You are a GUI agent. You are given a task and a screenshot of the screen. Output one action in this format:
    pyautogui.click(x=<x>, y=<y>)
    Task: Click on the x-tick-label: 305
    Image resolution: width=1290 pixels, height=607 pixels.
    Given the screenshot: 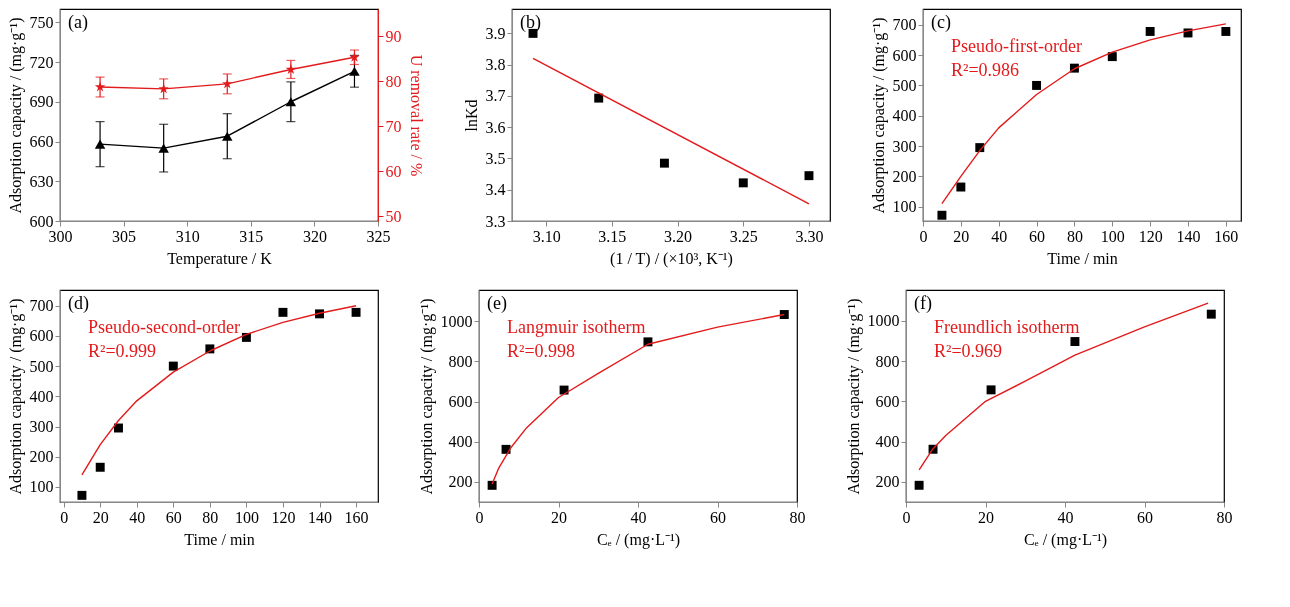 What is the action you would take?
    pyautogui.click(x=124, y=236)
    